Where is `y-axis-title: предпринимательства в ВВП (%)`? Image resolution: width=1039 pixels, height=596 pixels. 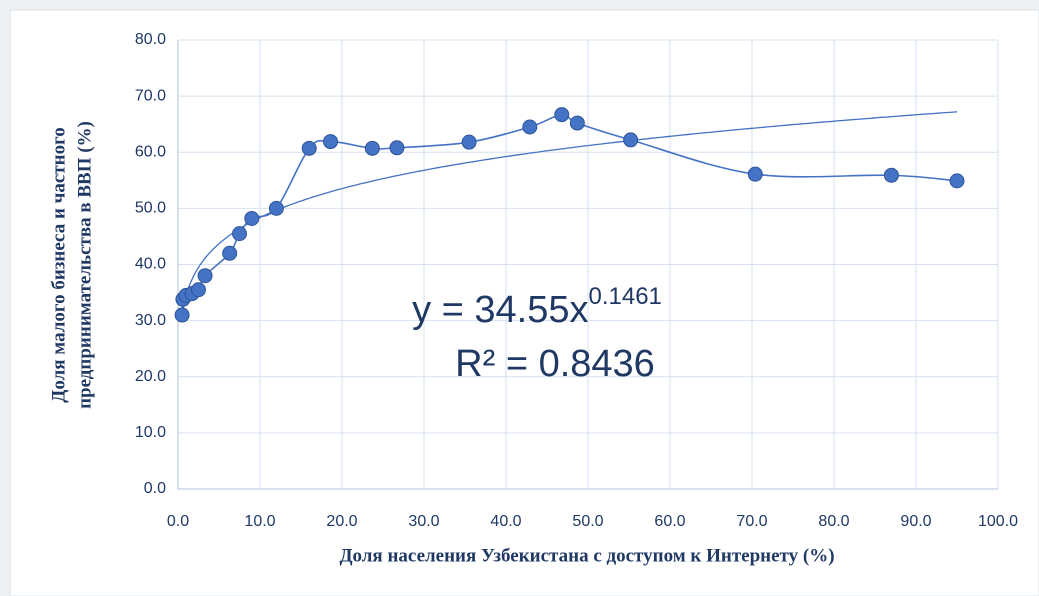 y-axis-title: предпринимательства в ВВП (%) is located at coordinates (84, 265).